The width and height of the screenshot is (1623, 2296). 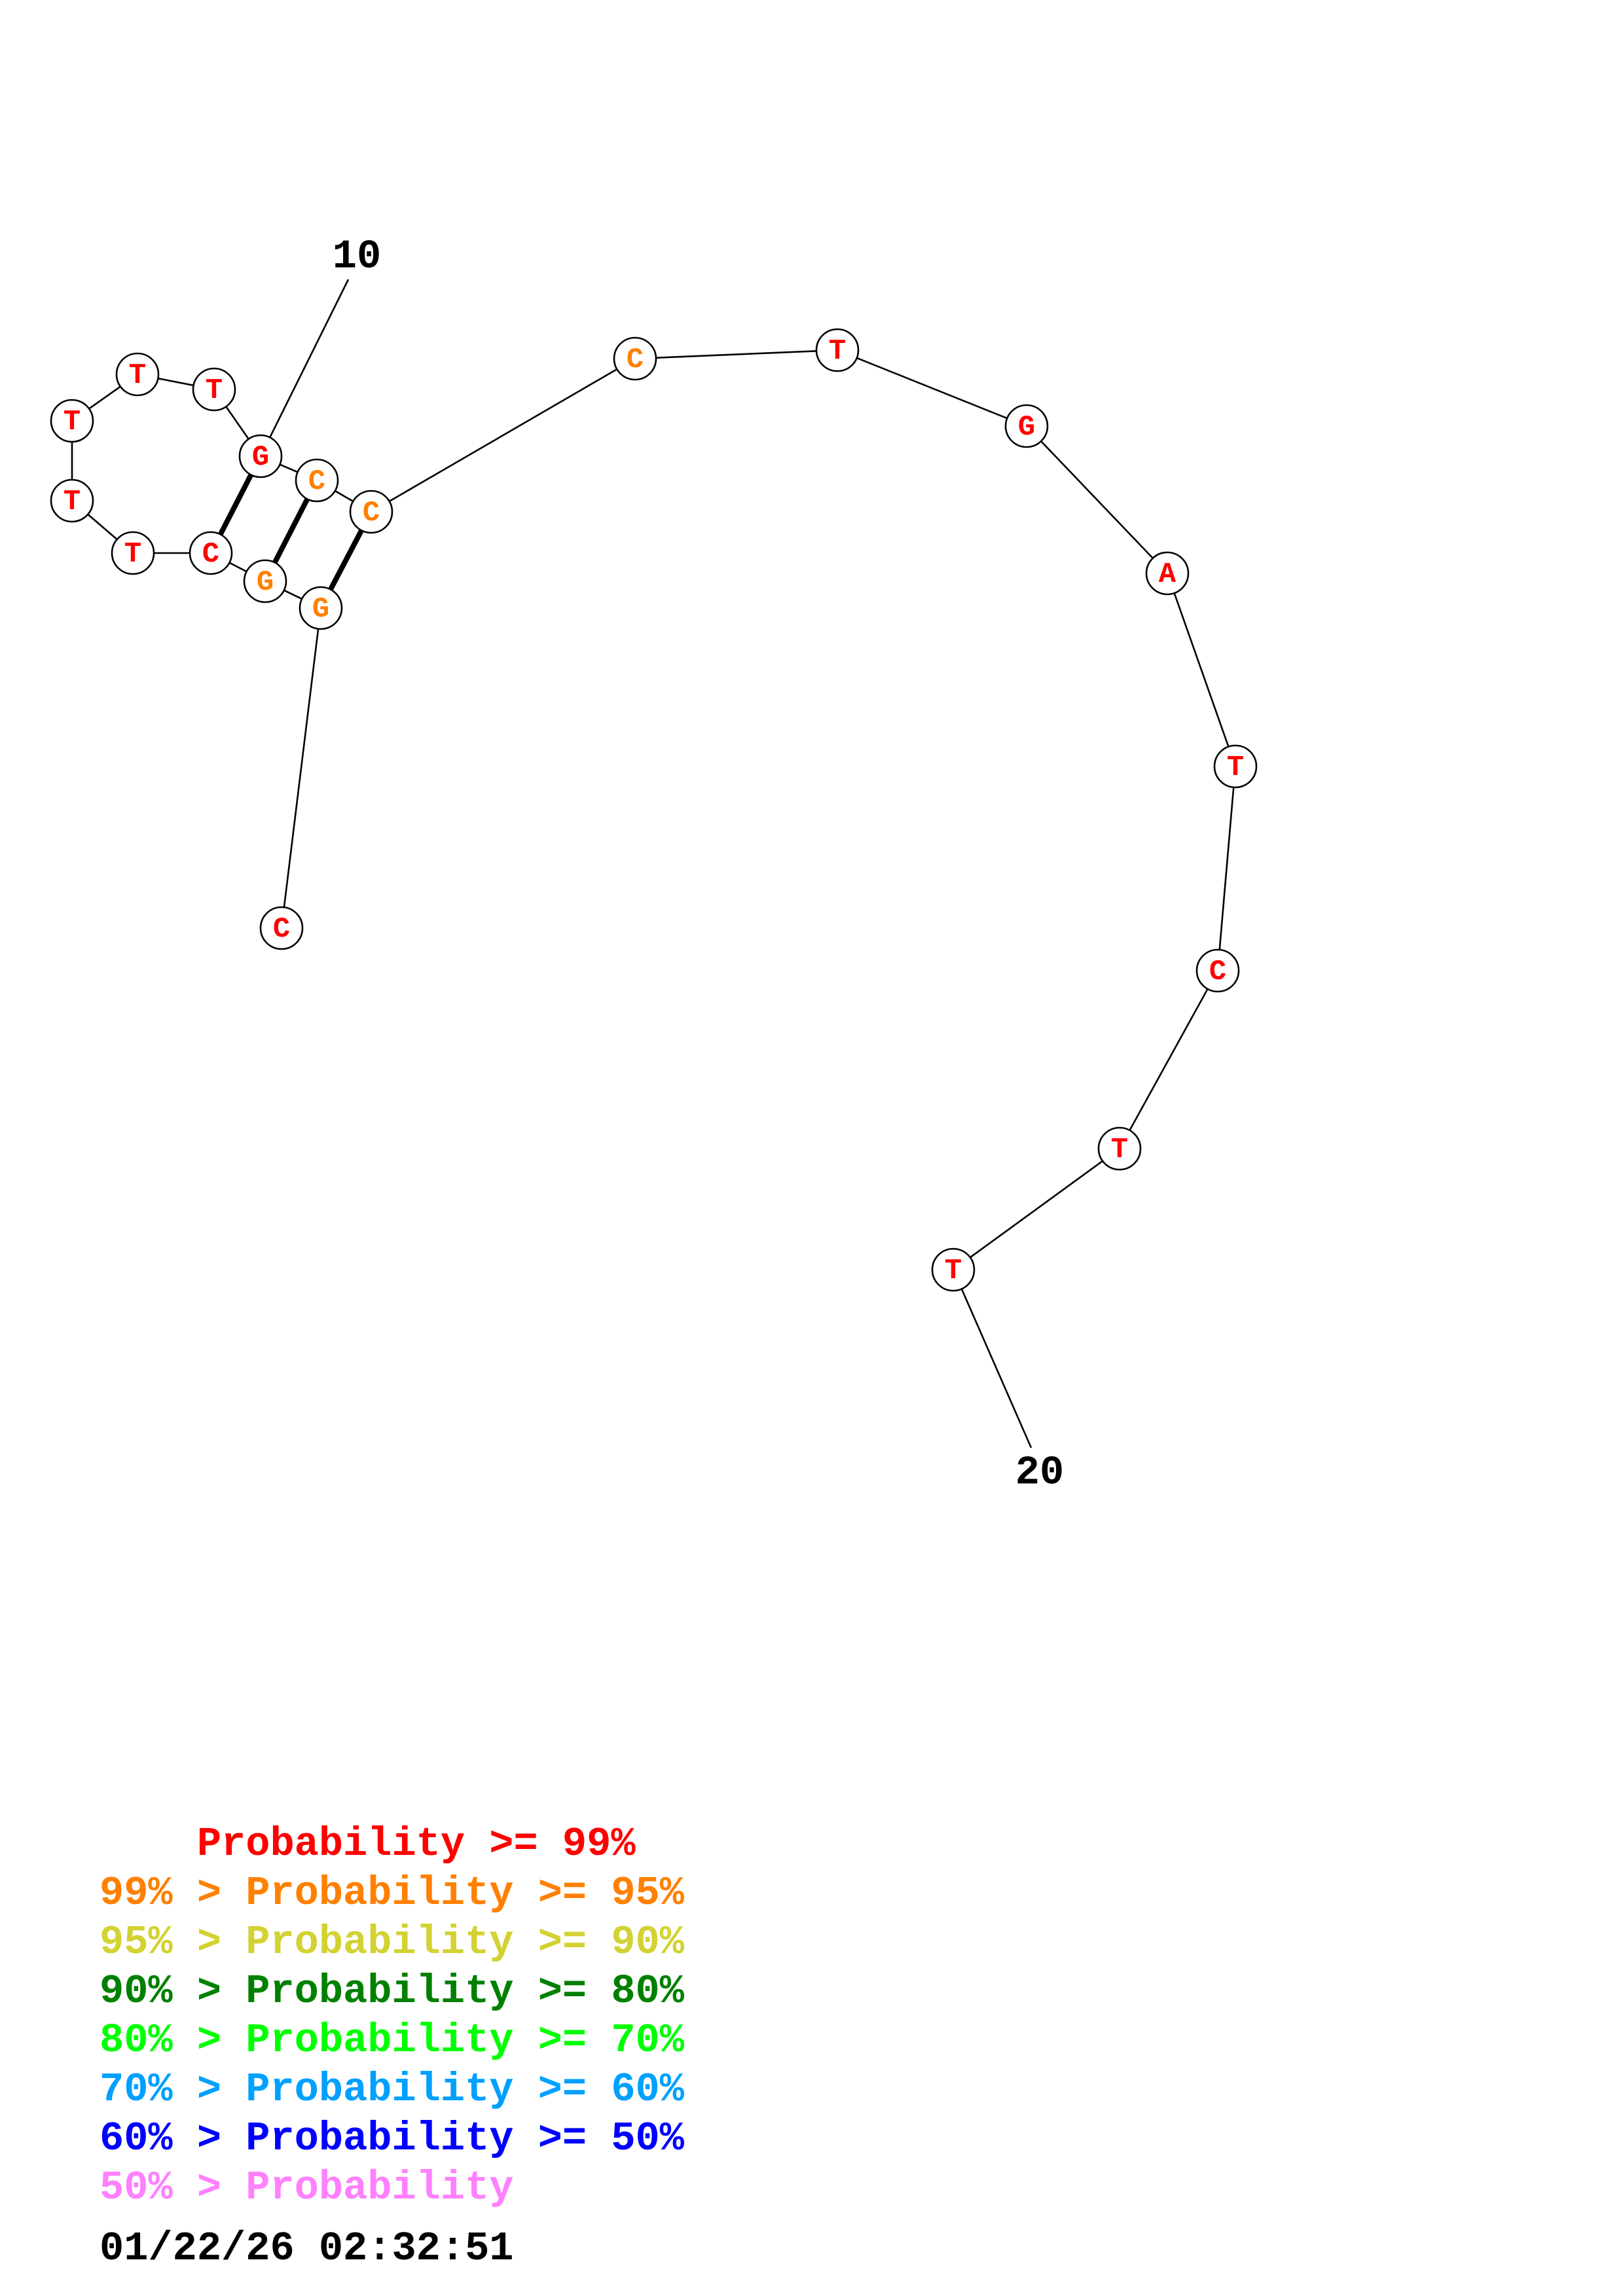 I want to click on legend-entry-95-90: 95% > Probability >= 90%, so click(x=392, y=1942).